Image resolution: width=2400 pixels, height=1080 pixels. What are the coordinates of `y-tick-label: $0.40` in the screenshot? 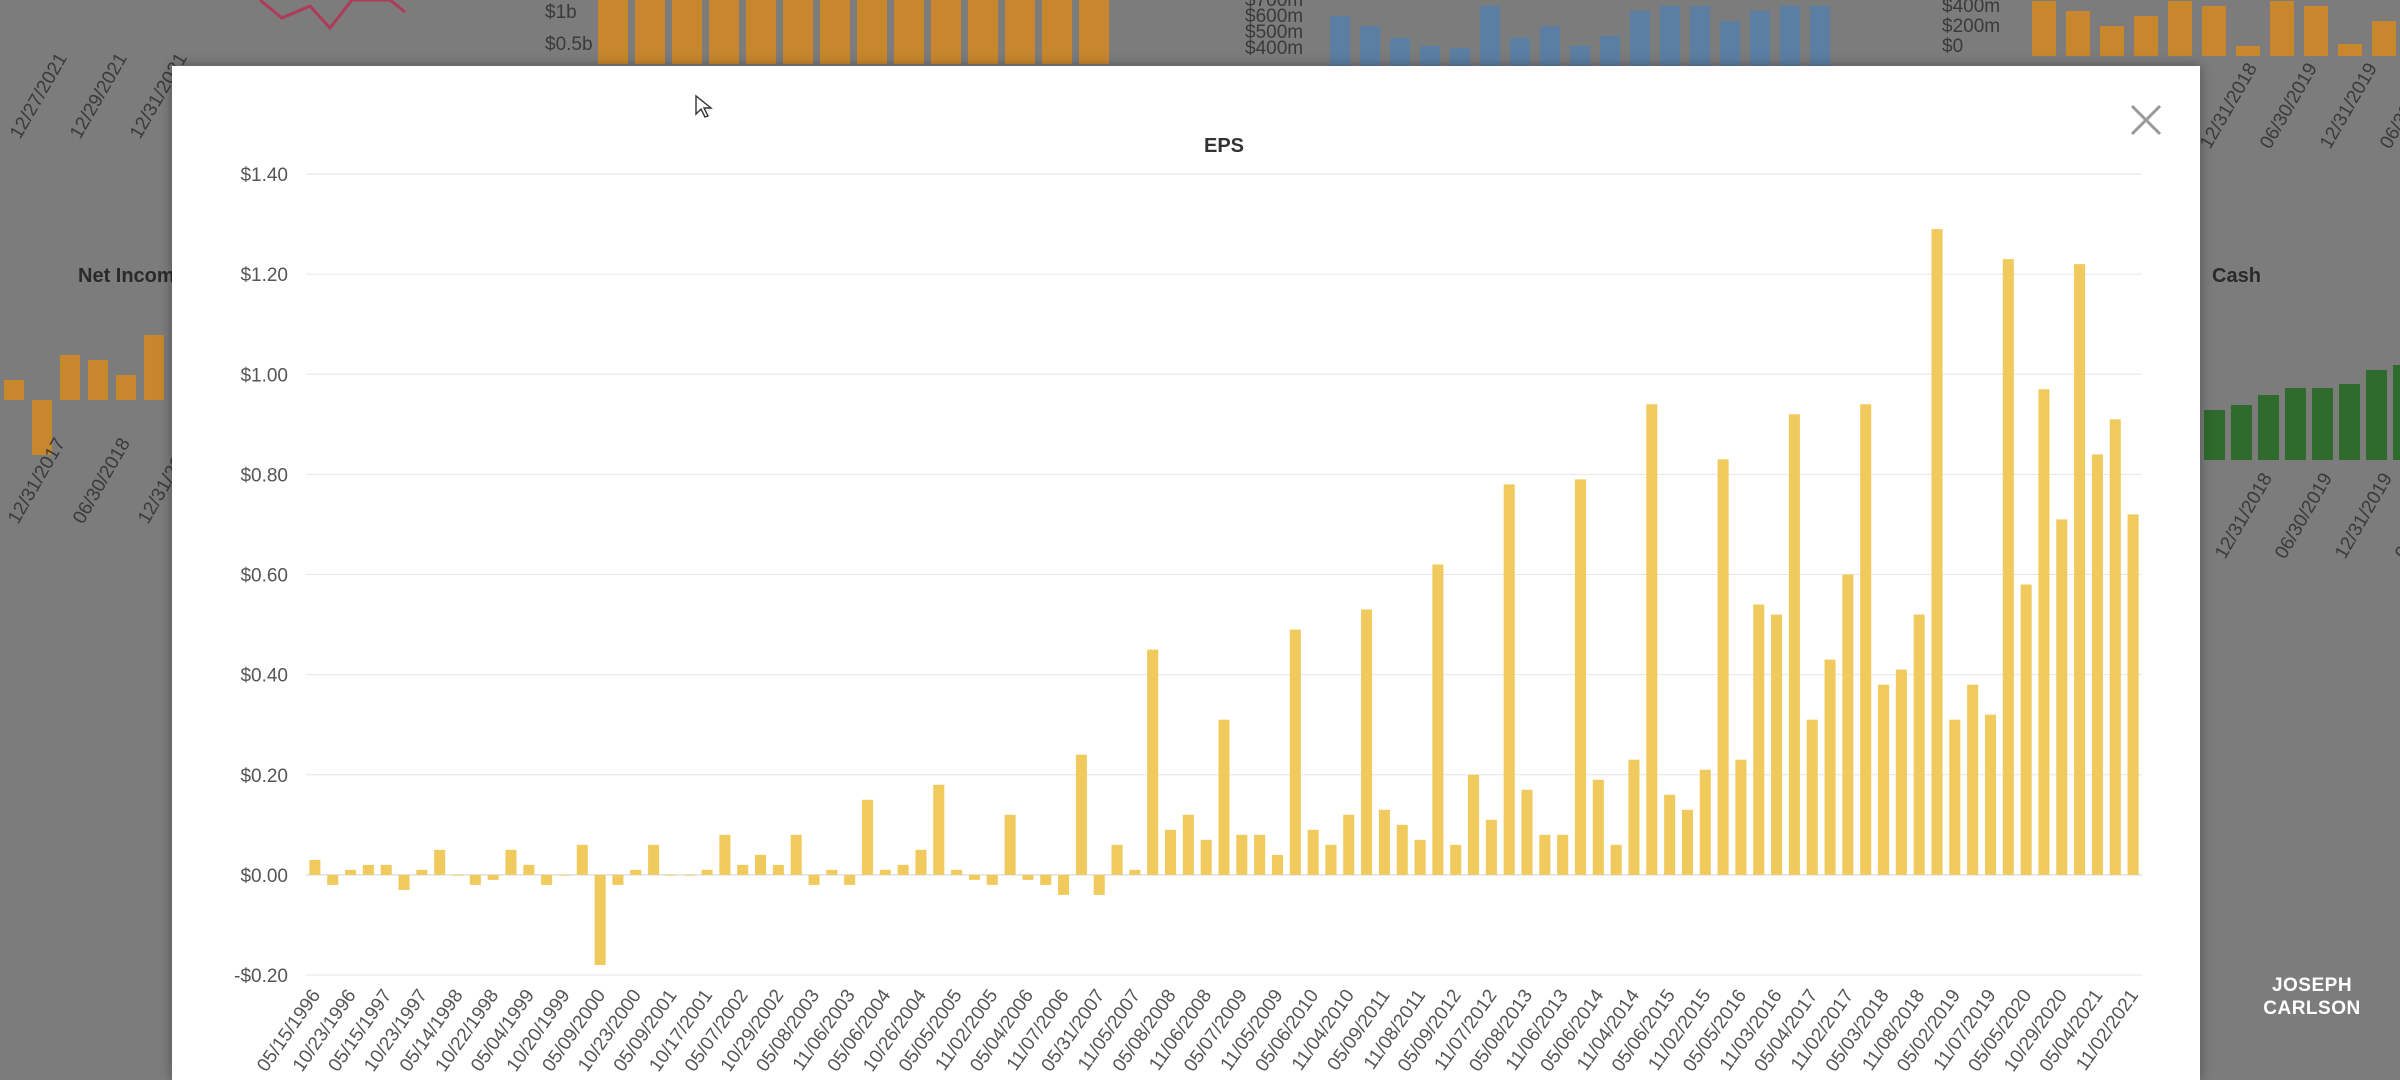 It's located at (264, 676).